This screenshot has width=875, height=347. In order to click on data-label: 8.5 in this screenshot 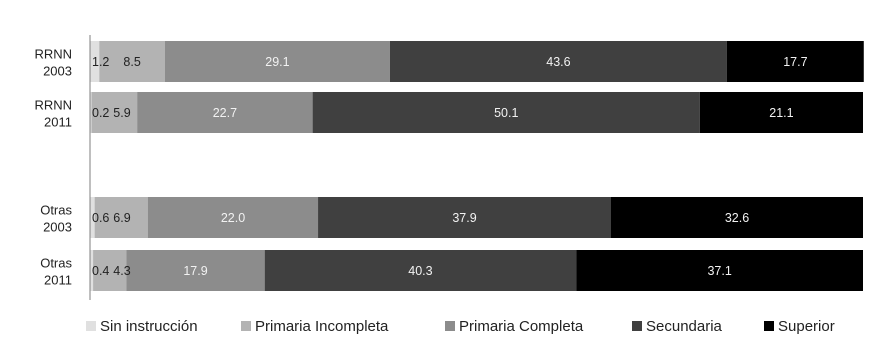, I will do `click(131, 62)`.